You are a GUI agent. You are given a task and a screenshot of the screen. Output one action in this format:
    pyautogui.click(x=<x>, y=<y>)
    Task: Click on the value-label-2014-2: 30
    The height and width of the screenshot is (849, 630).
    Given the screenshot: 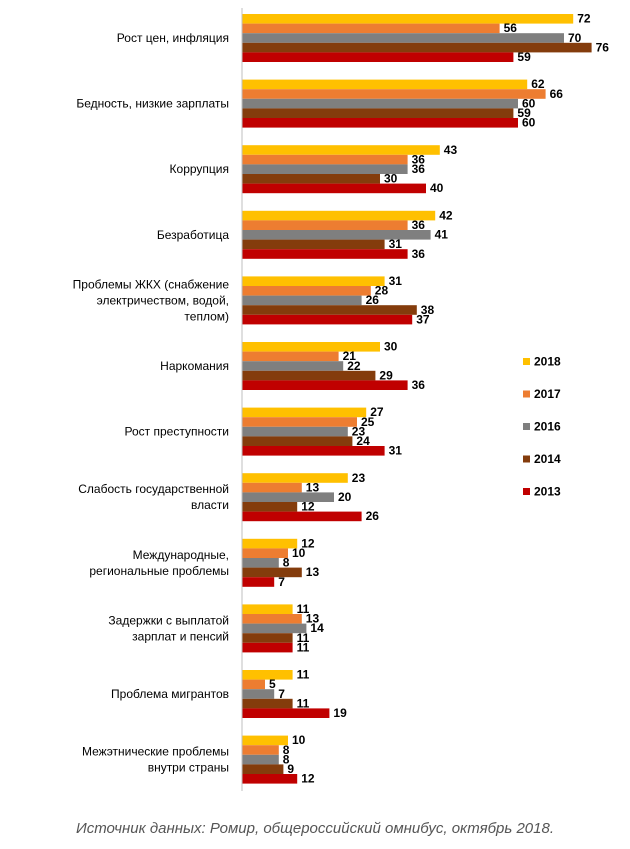 What is the action you would take?
    pyautogui.click(x=391, y=179)
    